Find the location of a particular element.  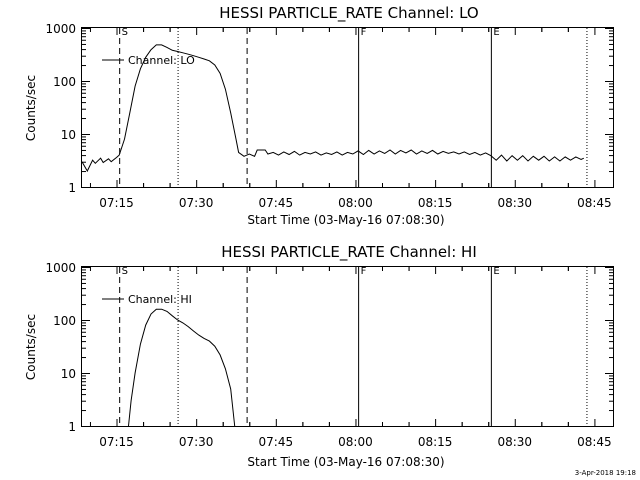

legend-label-hi: Channel: HI is located at coordinates (160, 299).